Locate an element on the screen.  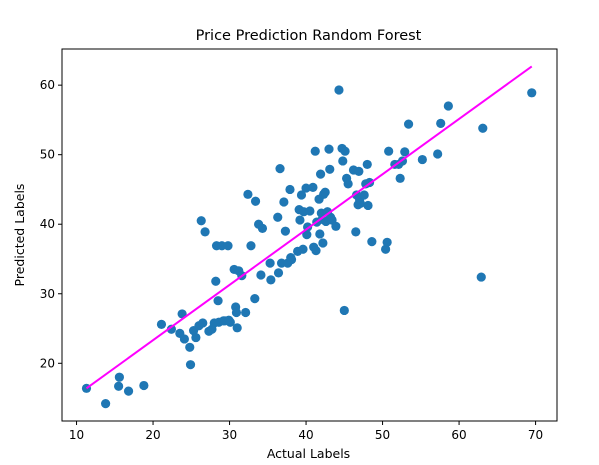
x-tick-label-30: 30 is located at coordinates (229, 435).